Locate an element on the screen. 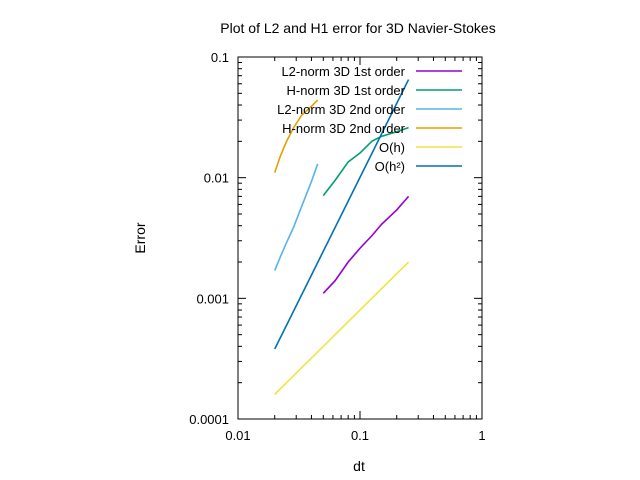 The height and width of the screenshot is (480, 640). y-tick-label: 0.0001 is located at coordinates (209, 419).